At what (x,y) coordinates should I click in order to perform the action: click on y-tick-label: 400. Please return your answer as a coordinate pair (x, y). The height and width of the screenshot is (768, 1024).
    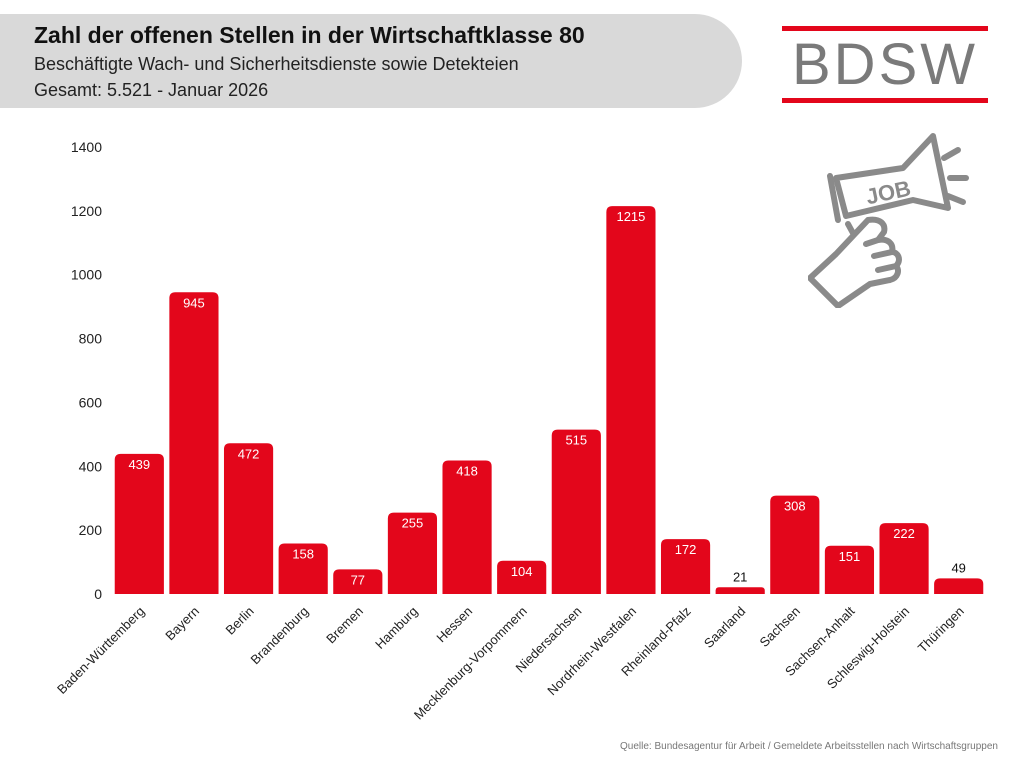
    Looking at the image, I should click on (91, 466).